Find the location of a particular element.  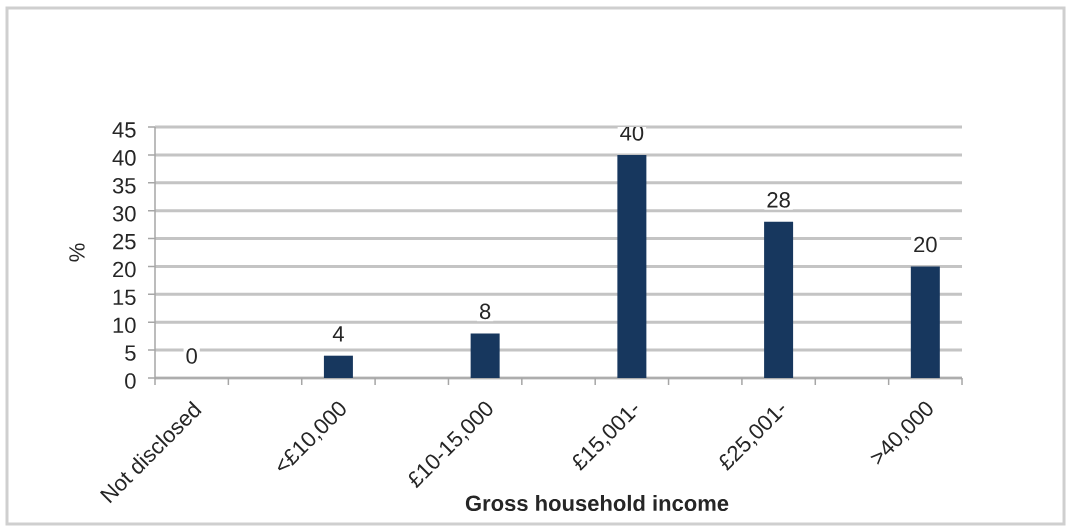

y-axis-title: % is located at coordinates (77, 252).